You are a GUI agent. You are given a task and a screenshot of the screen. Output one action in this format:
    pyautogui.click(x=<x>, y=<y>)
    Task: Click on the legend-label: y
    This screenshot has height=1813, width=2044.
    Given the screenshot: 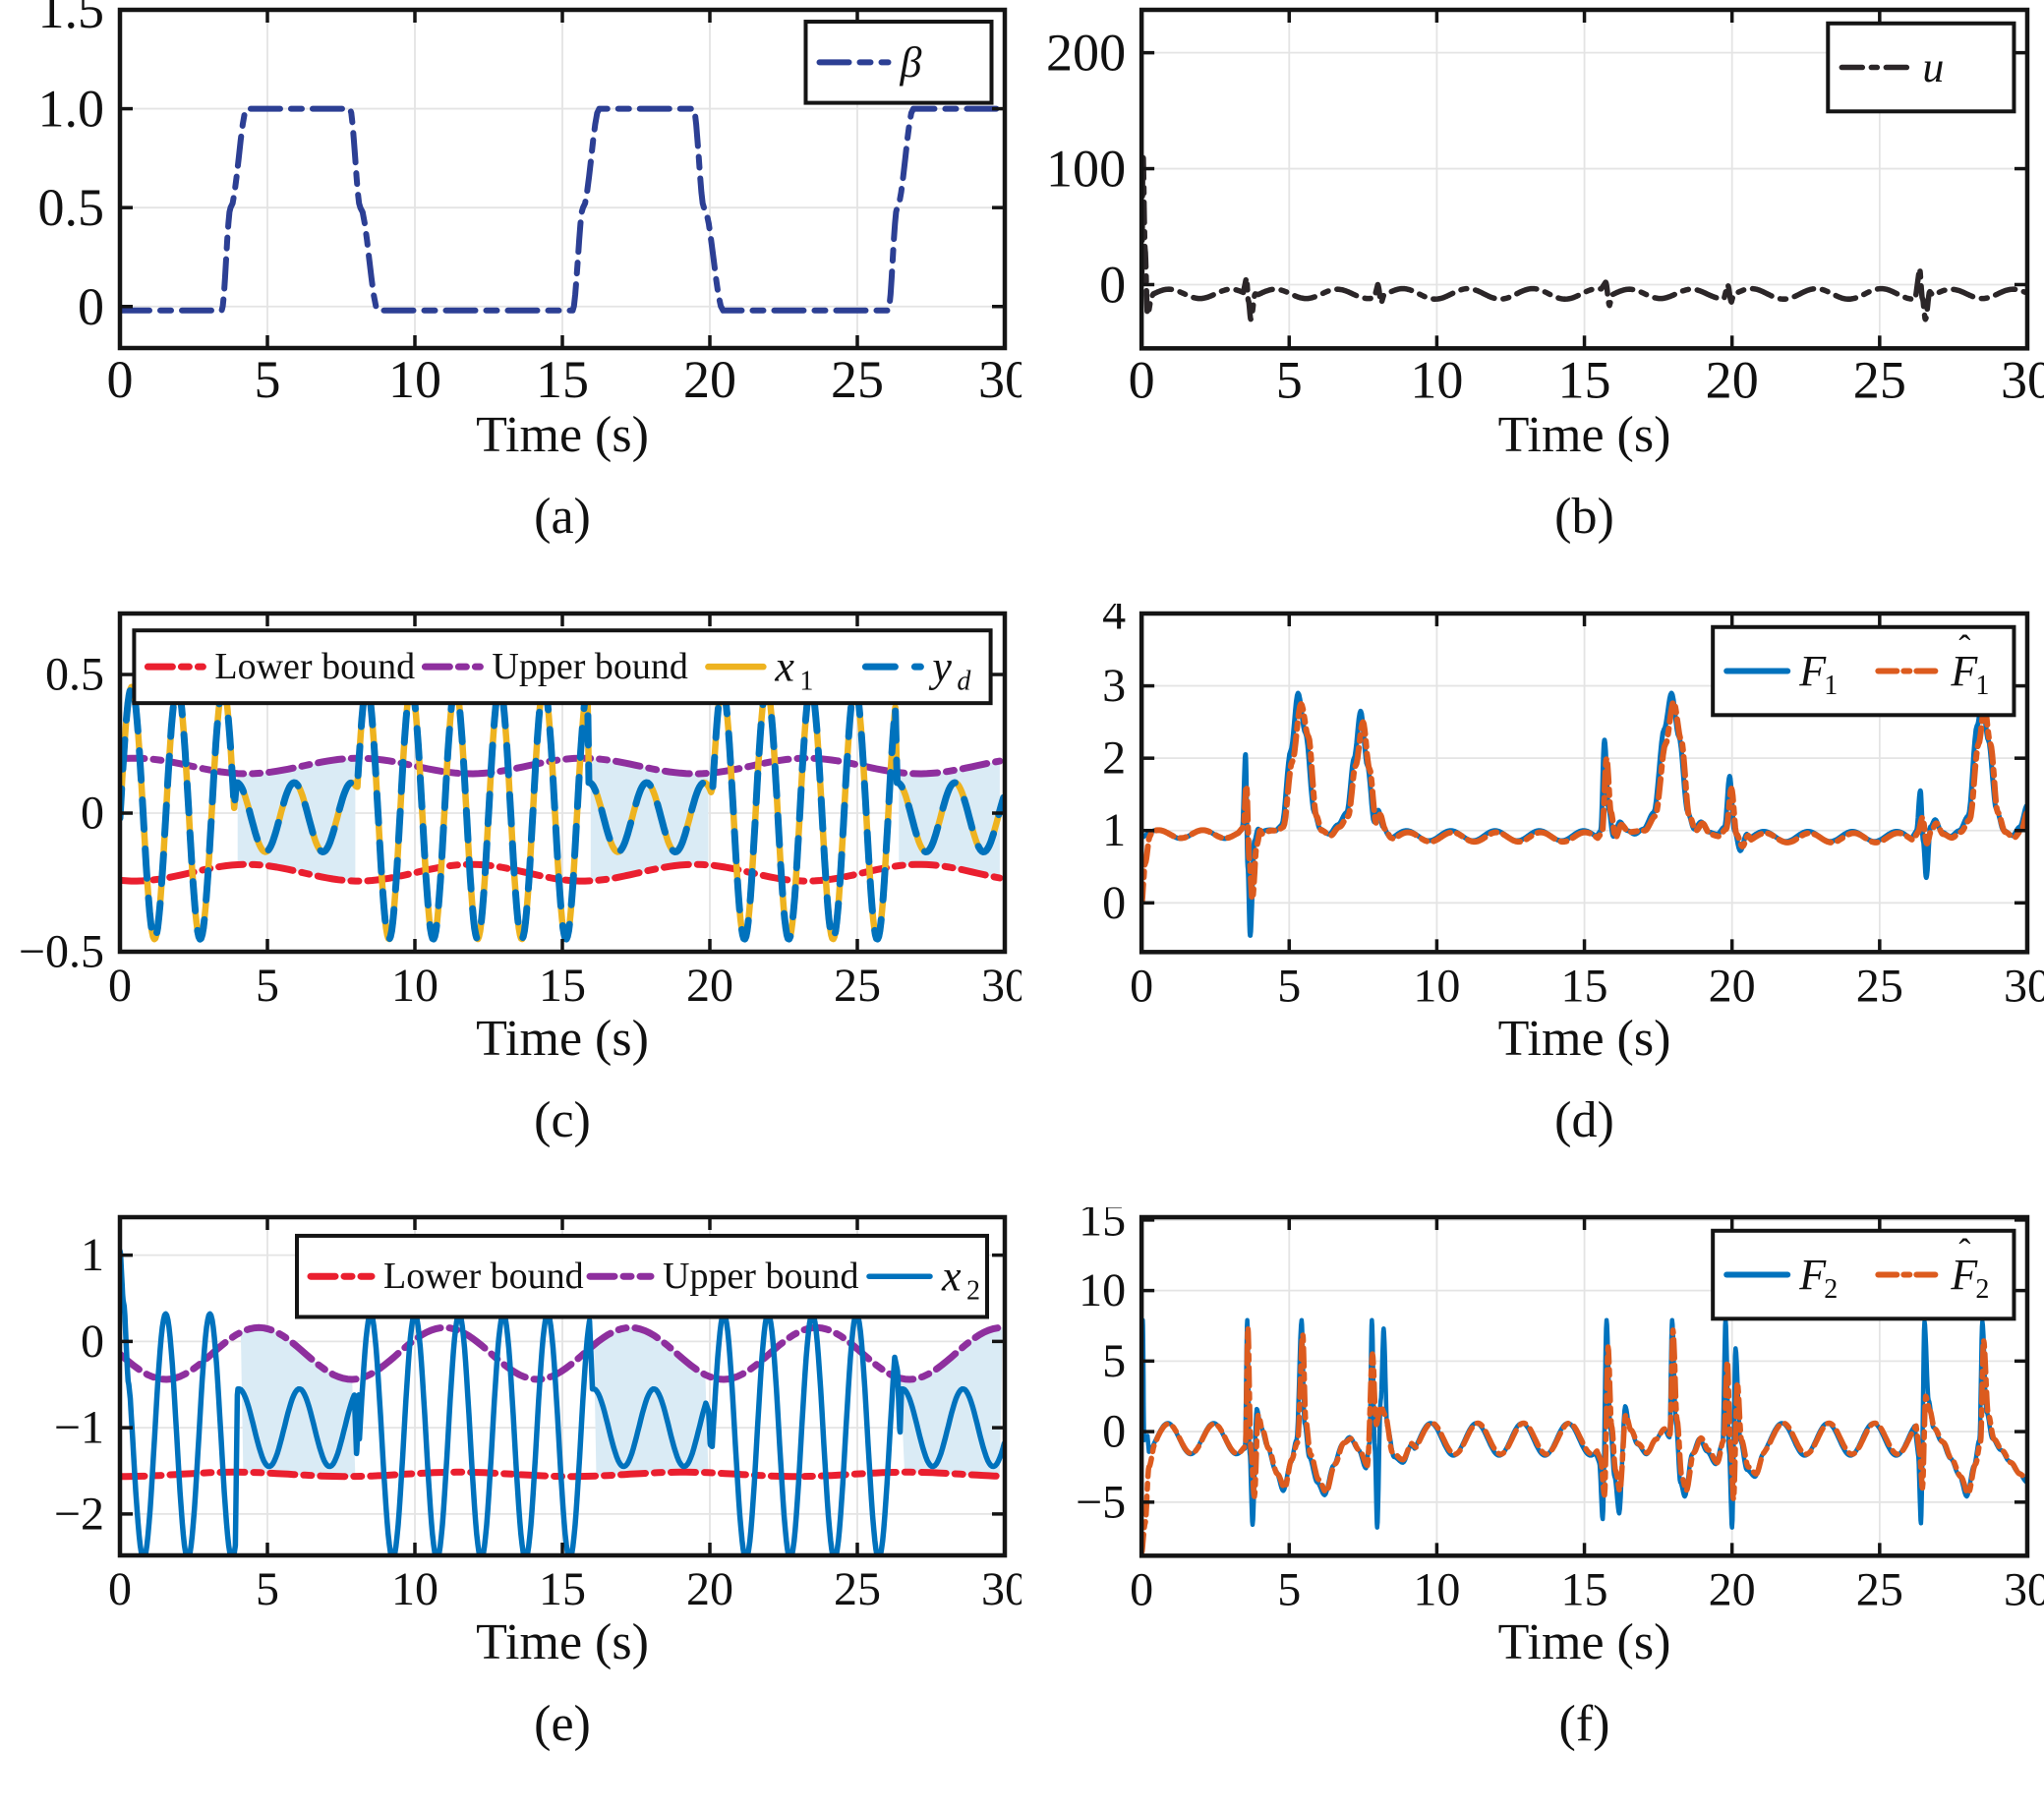 What is the action you would take?
    pyautogui.click(x=940, y=667)
    